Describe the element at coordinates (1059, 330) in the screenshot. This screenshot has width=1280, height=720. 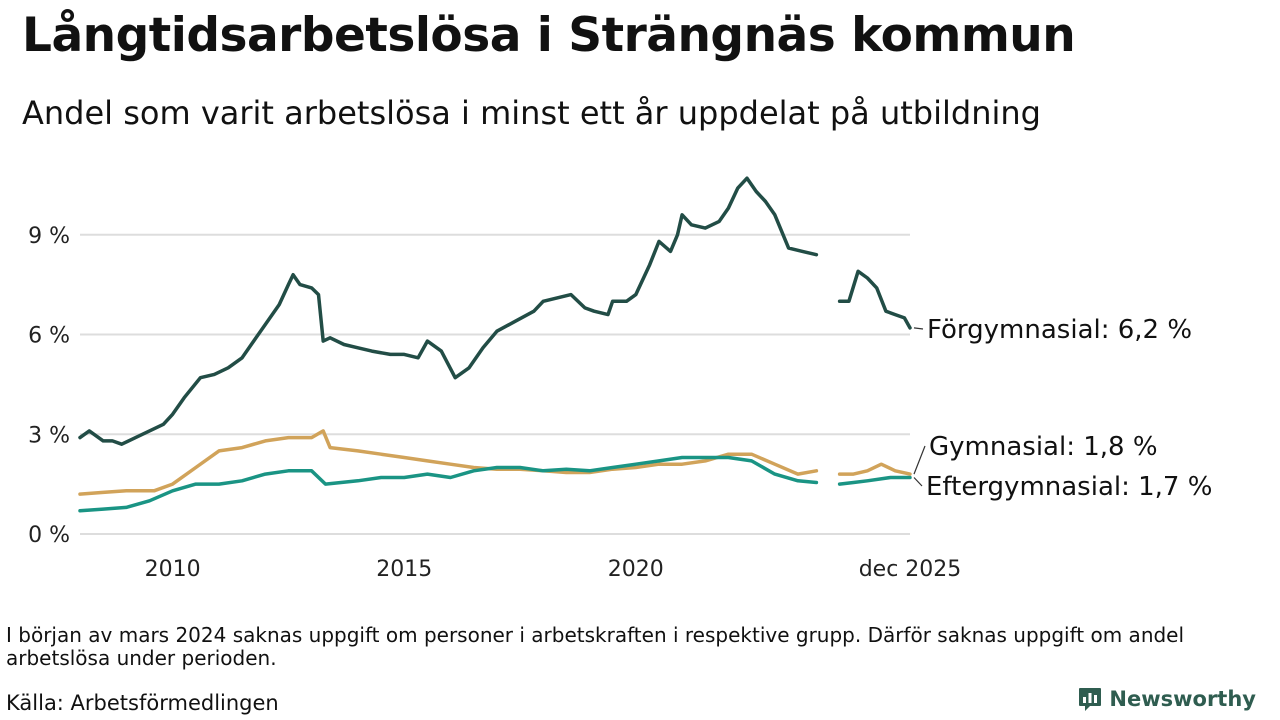
I see `series-label-förgymnasial: Förgymnasial: 6,2 %` at that location.